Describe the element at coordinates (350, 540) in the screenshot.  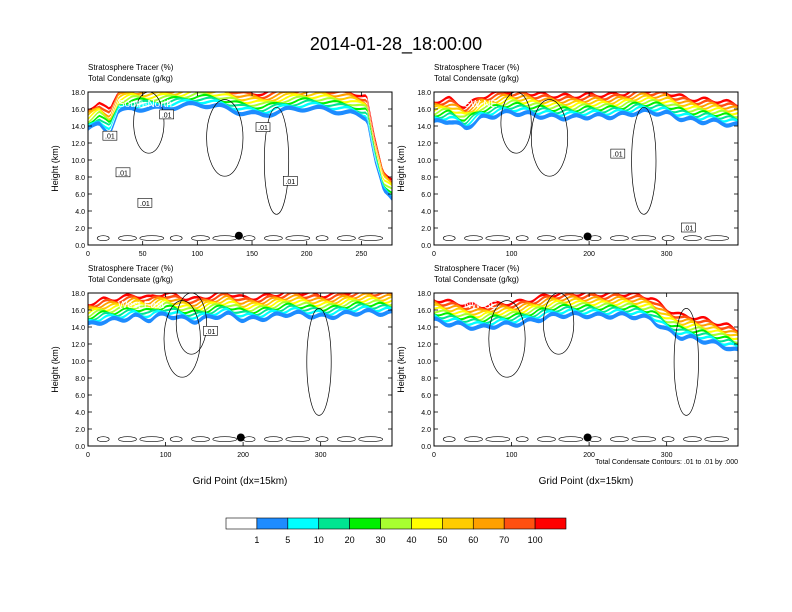
I see `colorbar-tick-label: 20` at that location.